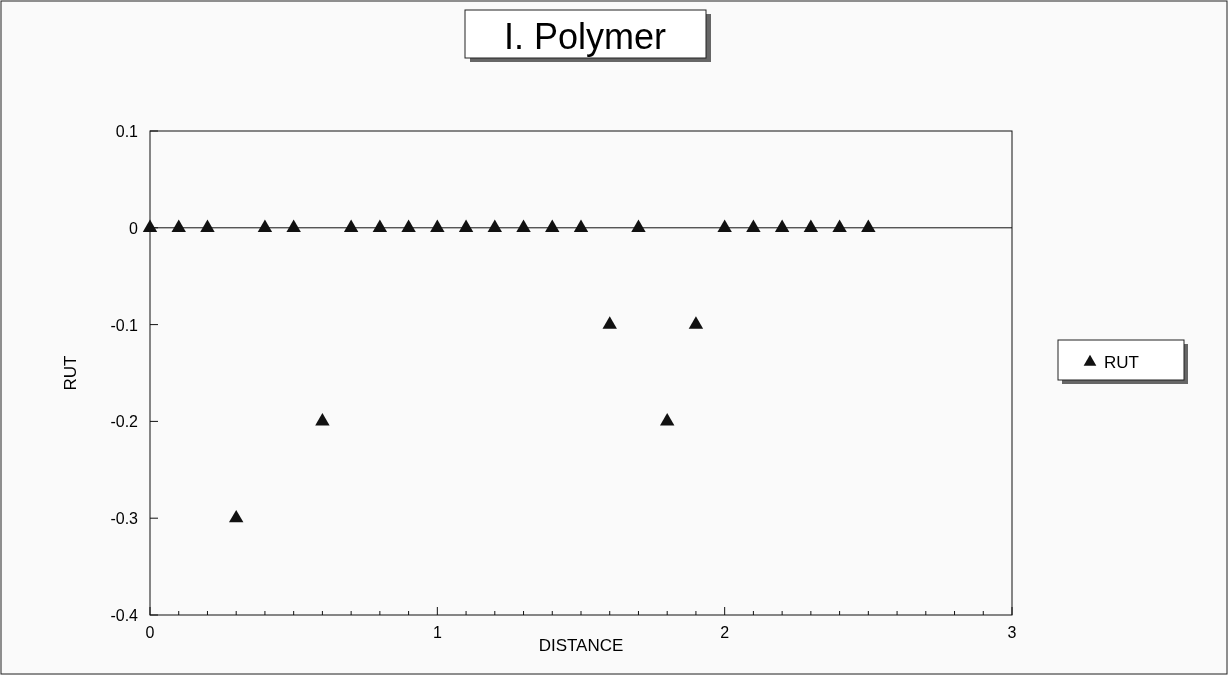 The width and height of the screenshot is (1228, 675). What do you see at coordinates (585, 36) in the screenshot?
I see `chart-title: I. Polymer` at bounding box center [585, 36].